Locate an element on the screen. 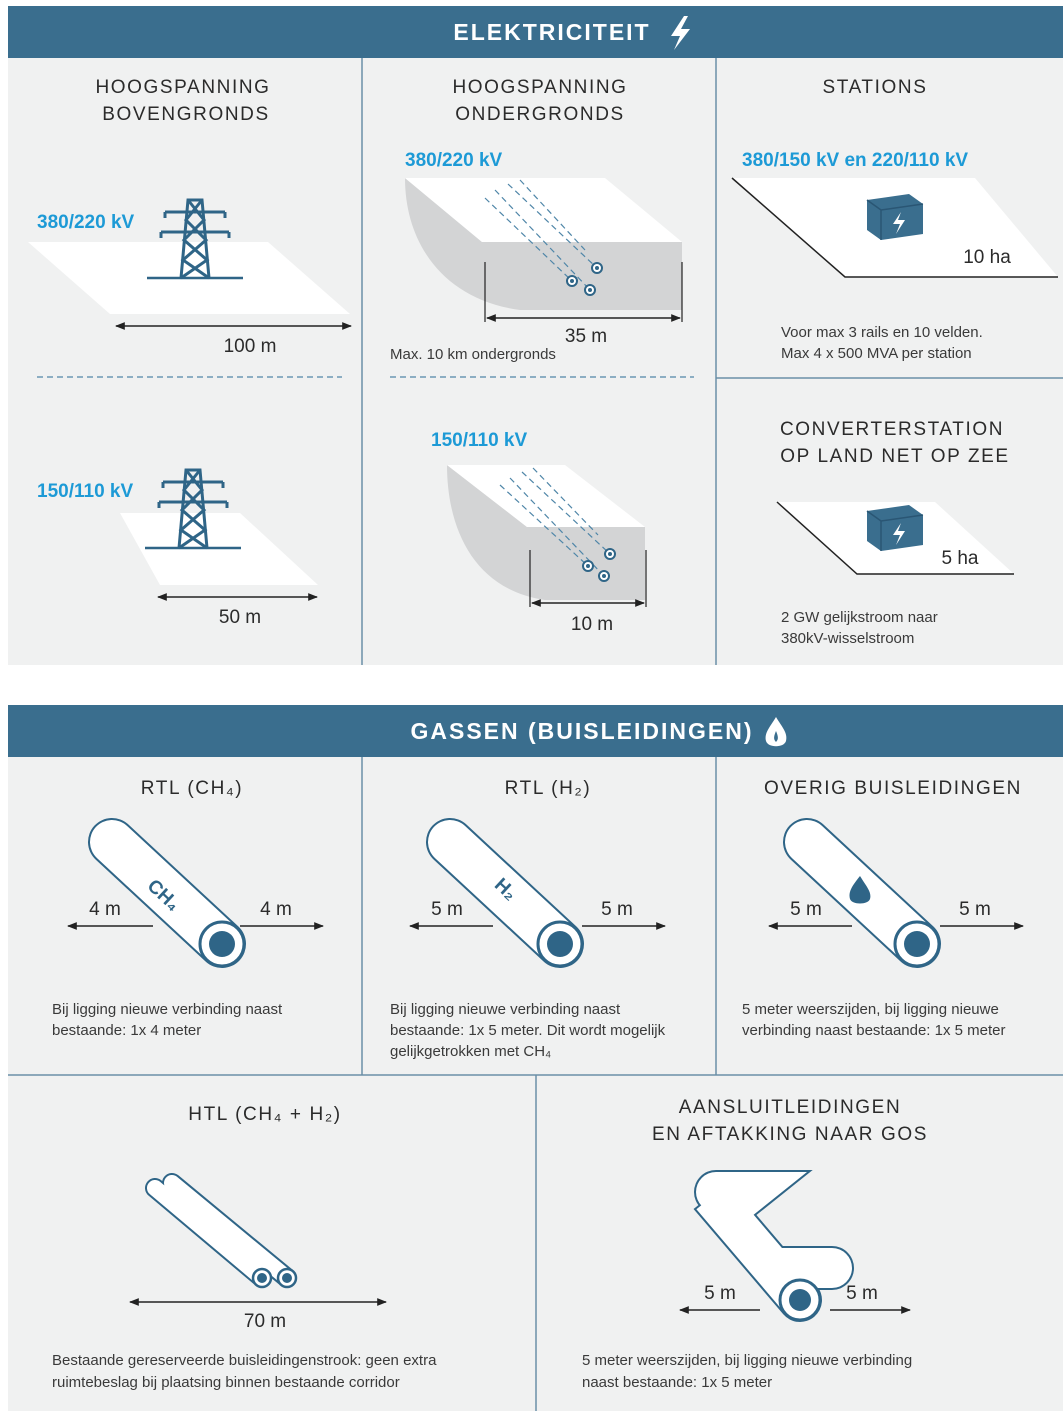 The width and height of the screenshot is (1063, 1411). width-label: 70 m is located at coordinates (265, 1321).